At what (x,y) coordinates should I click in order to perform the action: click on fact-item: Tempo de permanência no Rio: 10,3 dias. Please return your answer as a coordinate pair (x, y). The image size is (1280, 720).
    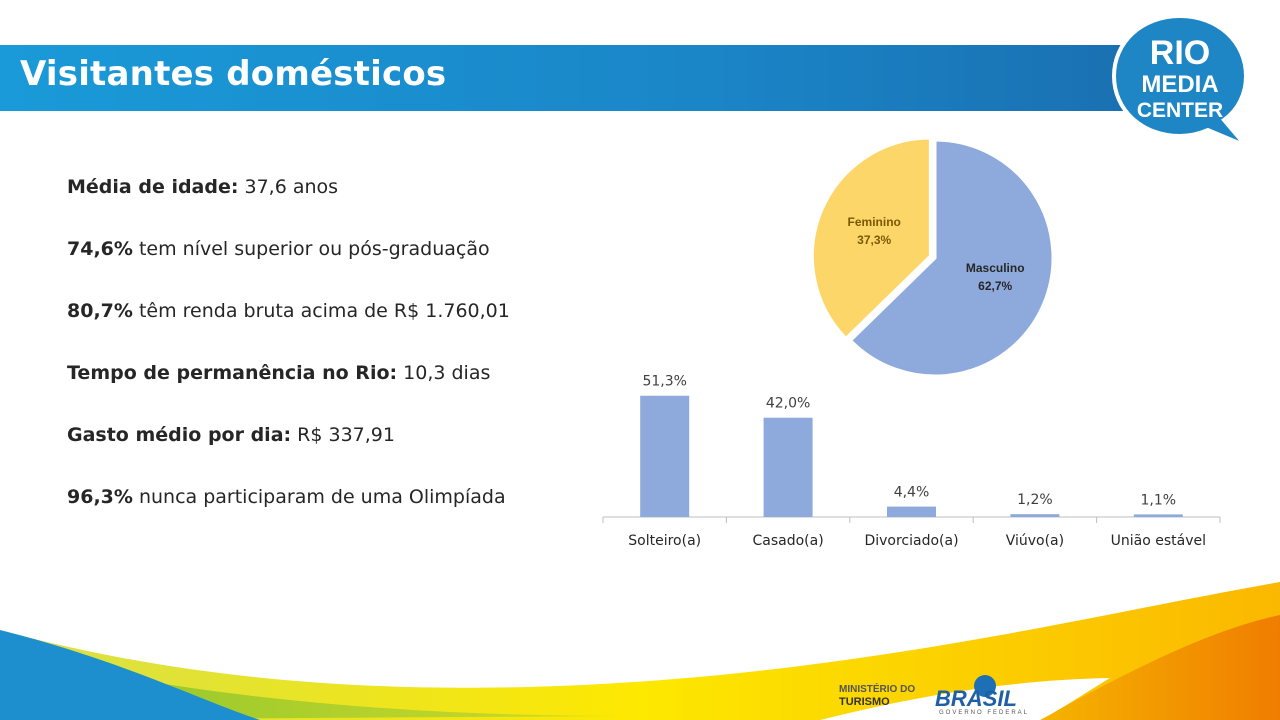
    Looking at the image, I should click on (327, 393).